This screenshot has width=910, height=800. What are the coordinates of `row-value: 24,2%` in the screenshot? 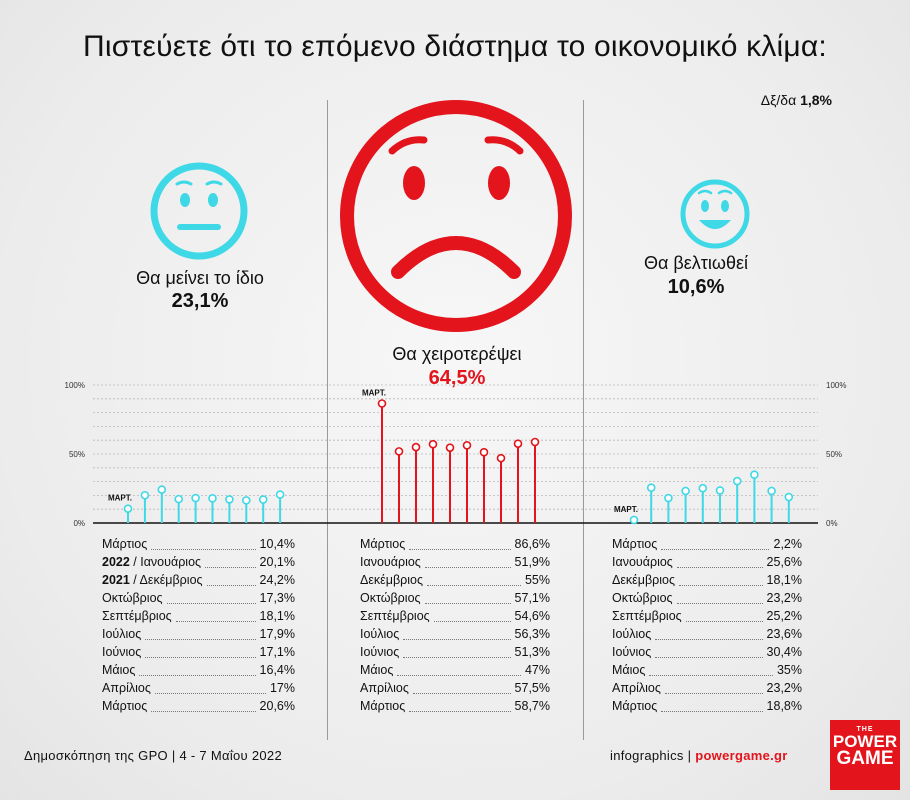 It's located at (277, 580).